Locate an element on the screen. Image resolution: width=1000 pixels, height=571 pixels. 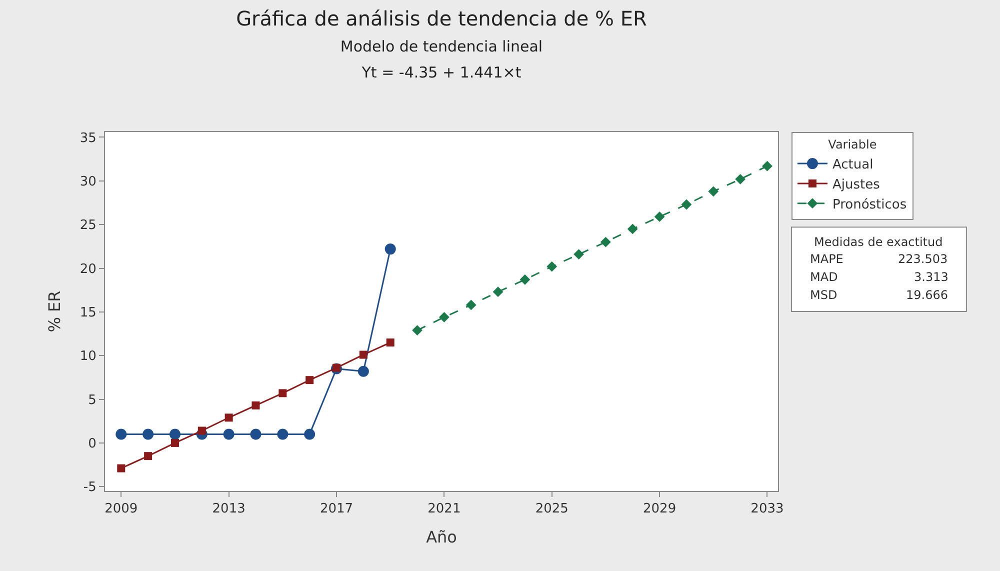
y-tick-label: 25 is located at coordinates (88, 226).